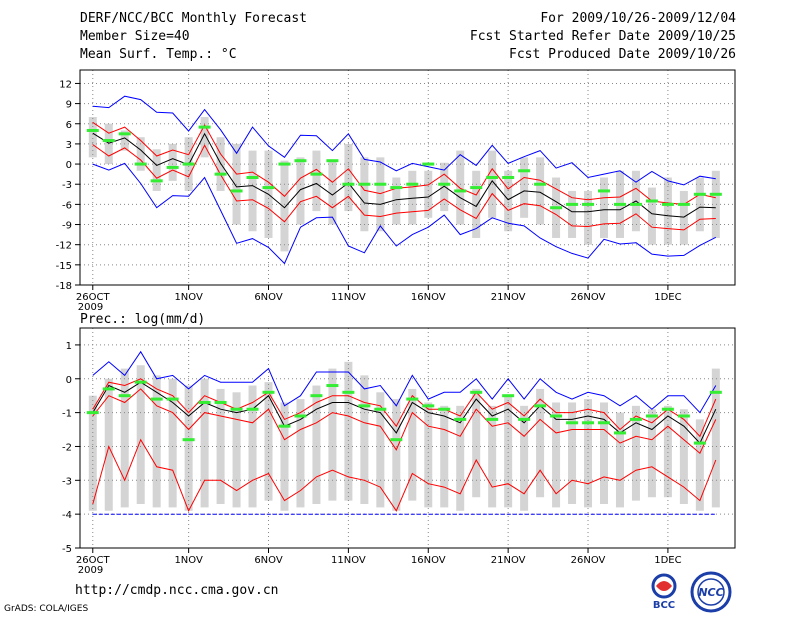  Describe the element at coordinates (67, 226) in the screenshot. I see `y-tick-label: -9` at that location.